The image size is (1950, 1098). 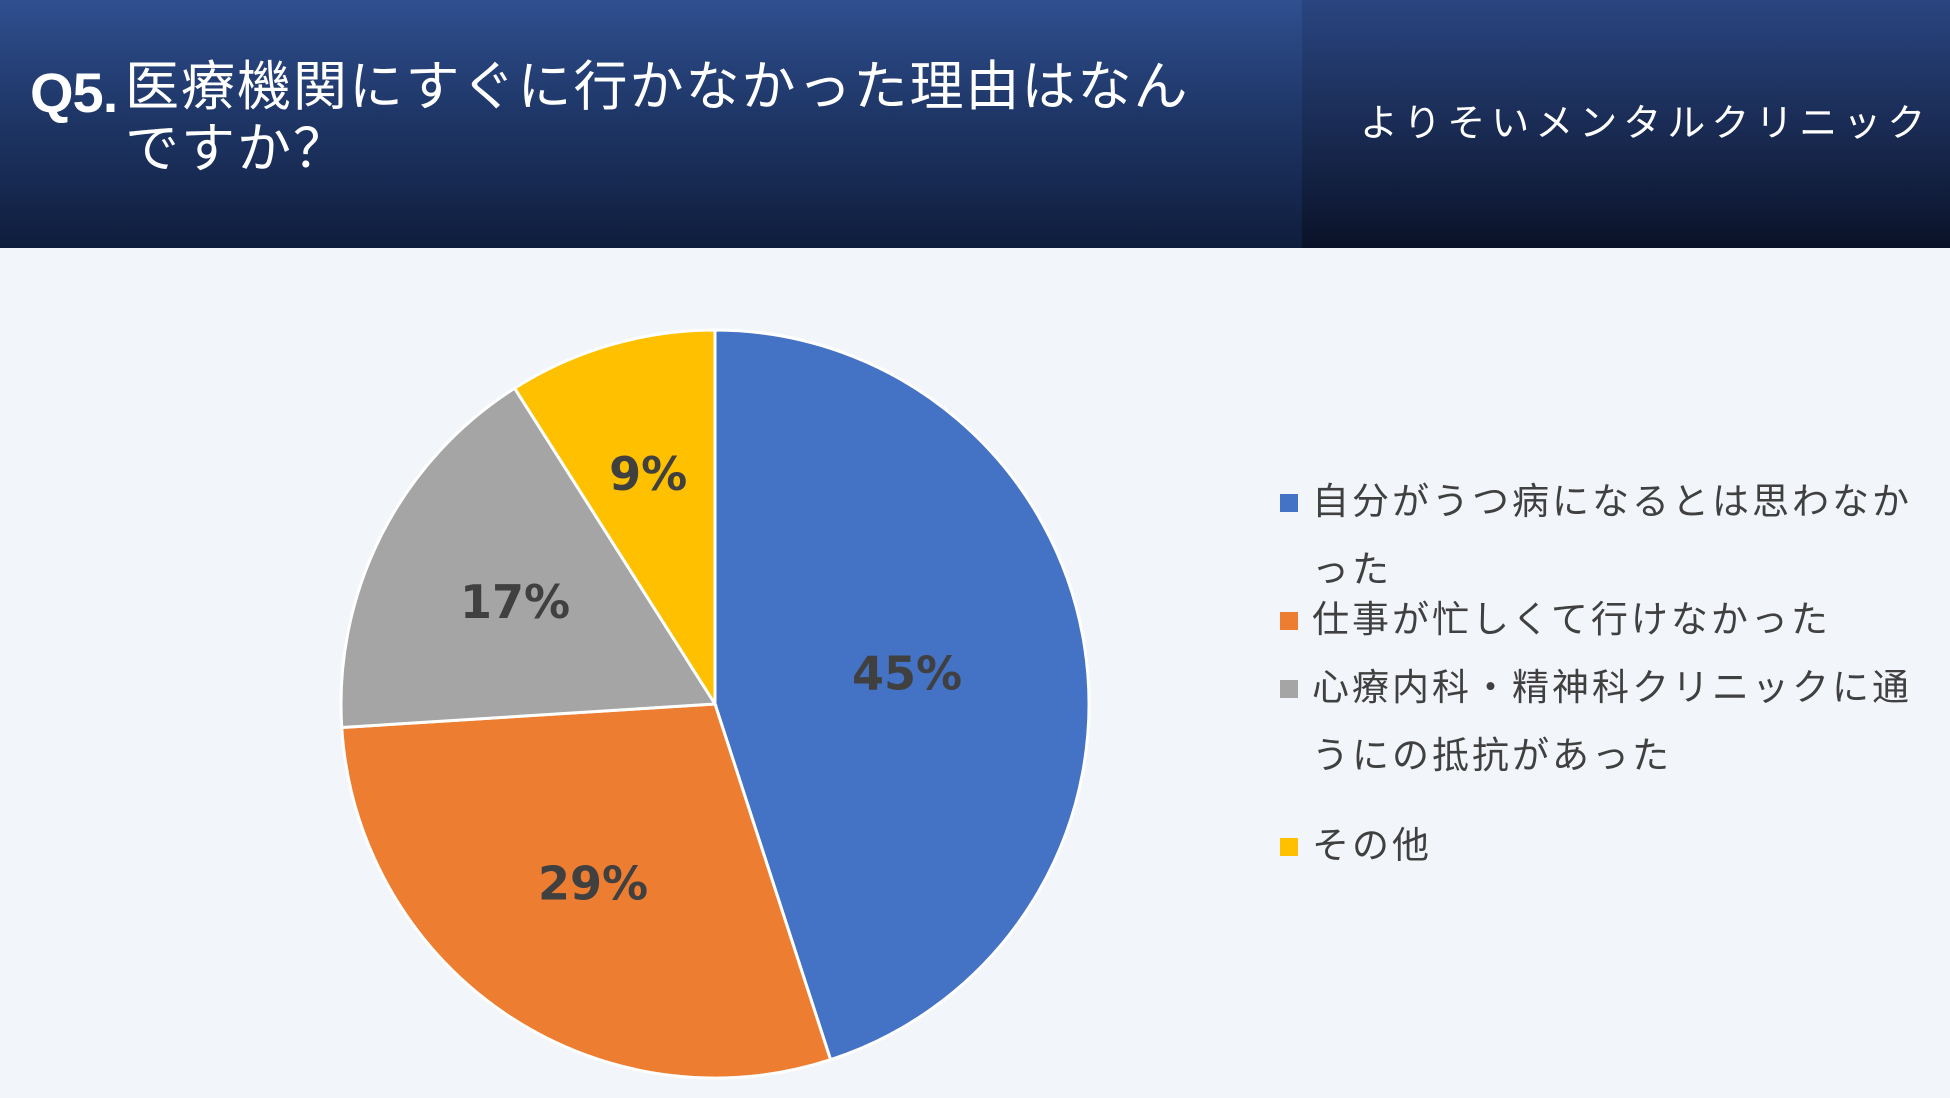 I want to click on pie-data-label: 29%, so click(x=593, y=883).